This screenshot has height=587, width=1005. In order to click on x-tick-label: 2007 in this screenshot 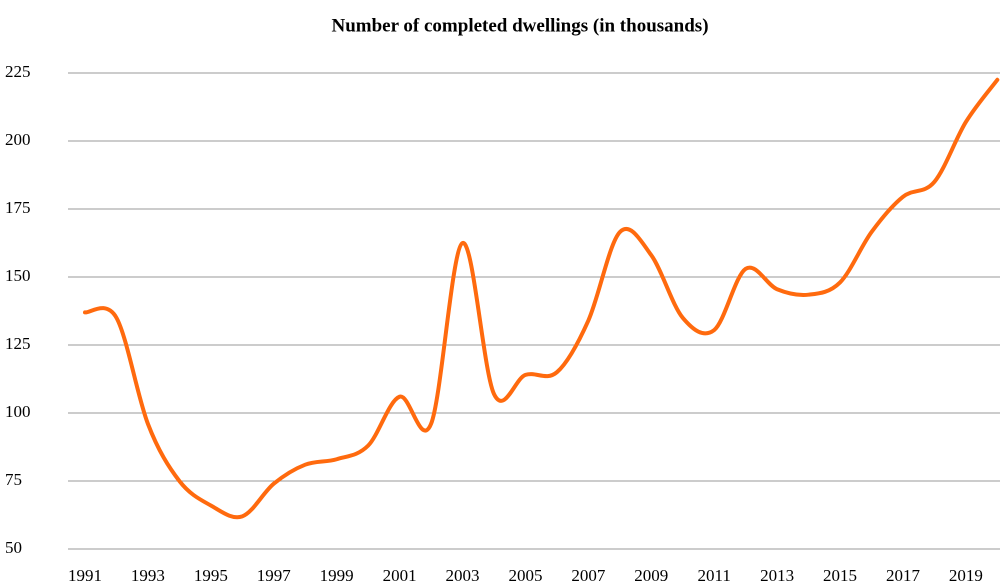, I will do `click(588, 575)`.